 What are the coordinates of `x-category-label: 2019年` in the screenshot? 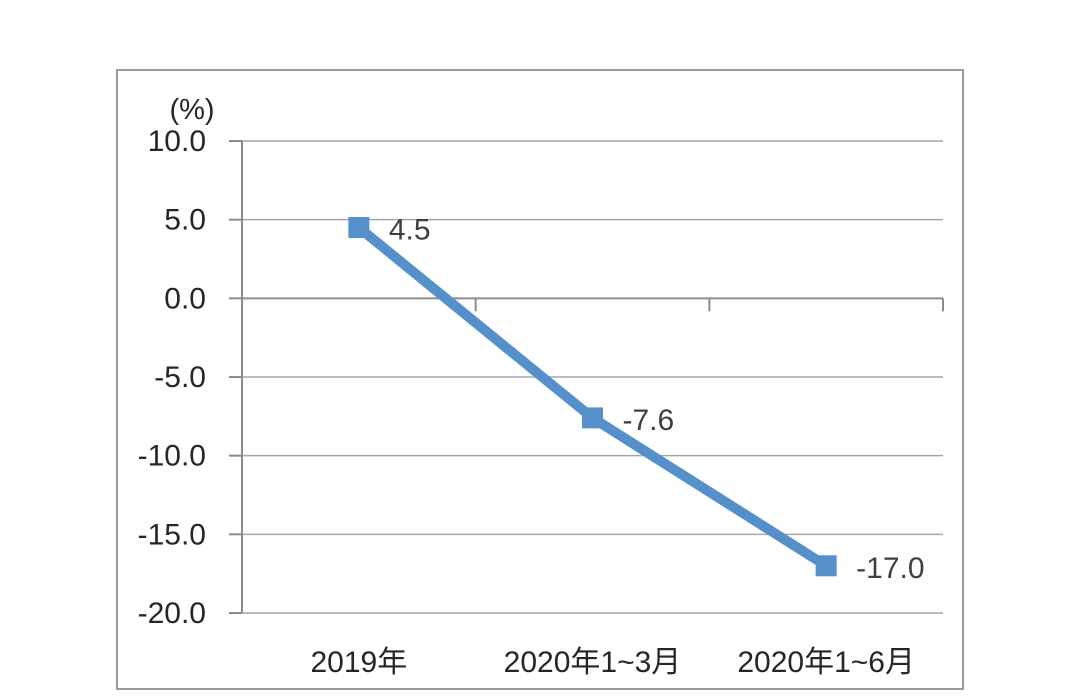 It's located at (358, 662).